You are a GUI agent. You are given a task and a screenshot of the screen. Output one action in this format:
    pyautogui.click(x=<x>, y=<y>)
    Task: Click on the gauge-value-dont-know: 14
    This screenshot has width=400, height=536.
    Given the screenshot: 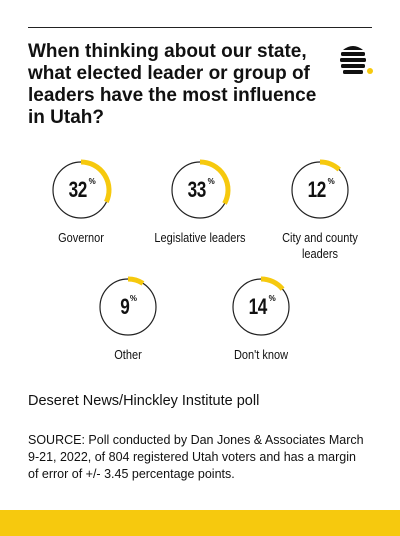 What is the action you would take?
    pyautogui.click(x=258, y=306)
    